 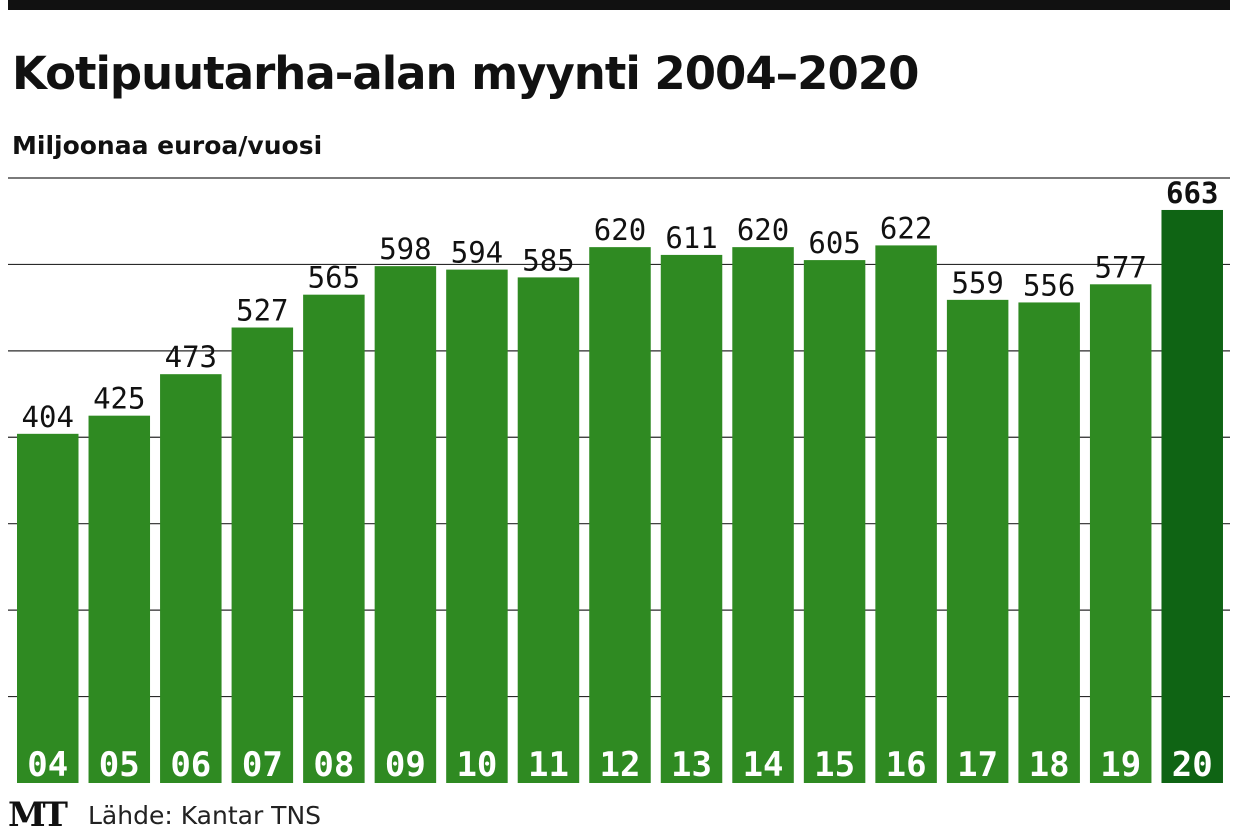 I want to click on x-tick-11: 11, so click(x=548, y=765).